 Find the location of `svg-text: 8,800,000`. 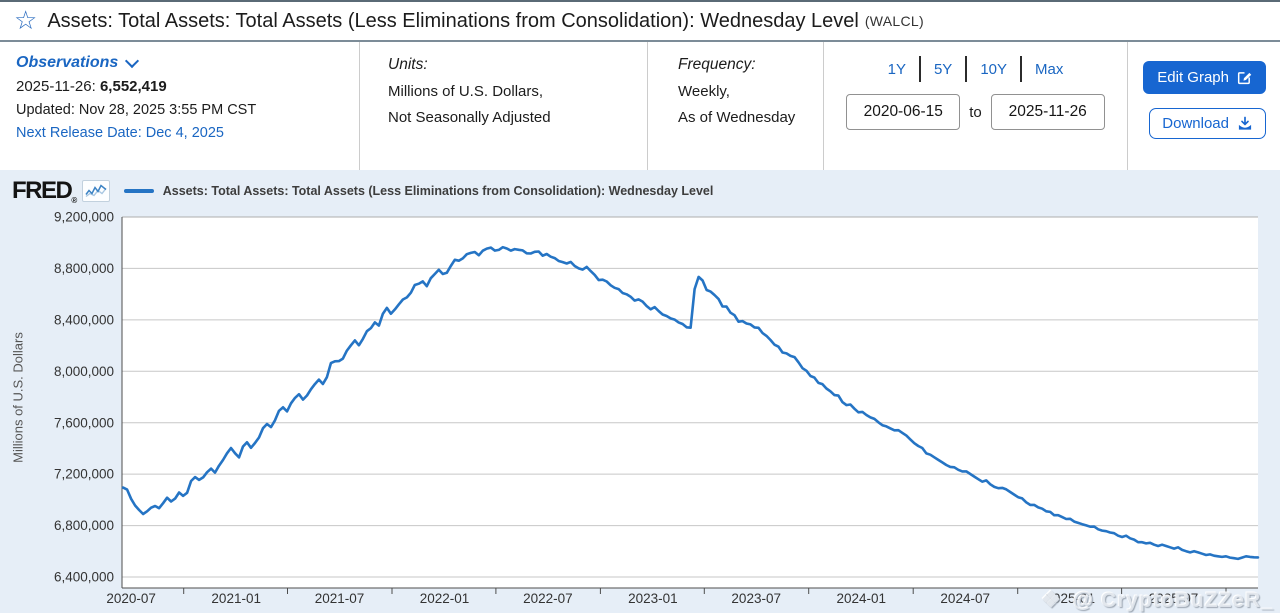

svg-text: 8,800,000 is located at coordinates (84, 268).